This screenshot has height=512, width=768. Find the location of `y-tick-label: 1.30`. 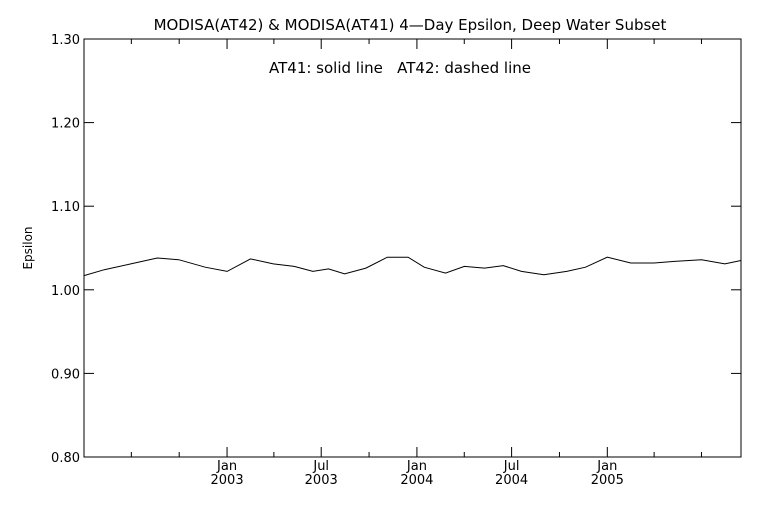

y-tick-label: 1.30 is located at coordinates (65, 40).